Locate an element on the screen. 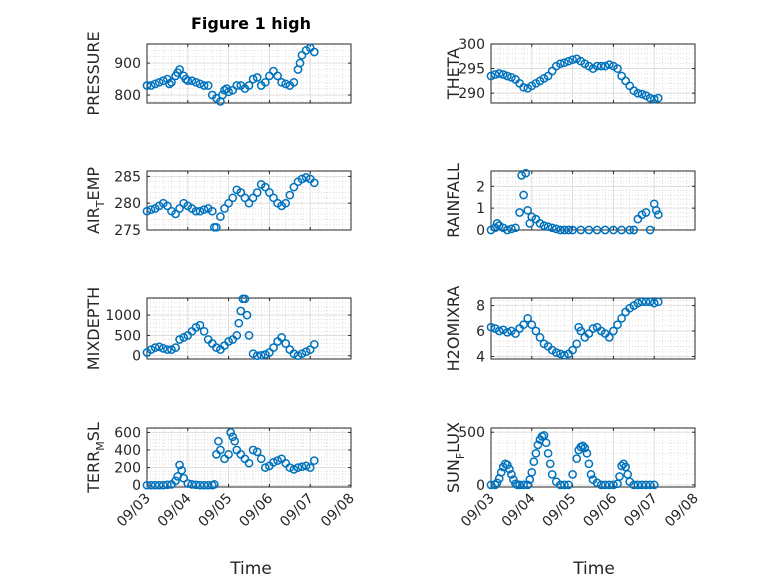  axes-frame-terrmsl is located at coordinates (249, 457).